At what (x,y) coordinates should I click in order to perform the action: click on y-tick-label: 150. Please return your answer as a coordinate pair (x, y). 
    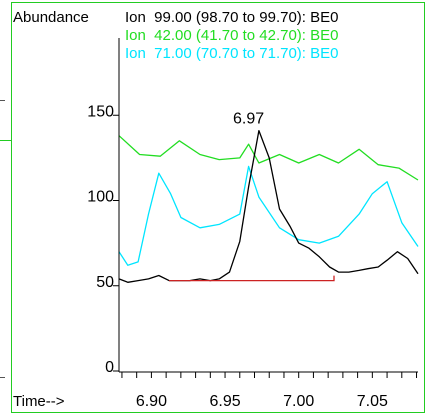
    Looking at the image, I should click on (100, 111).